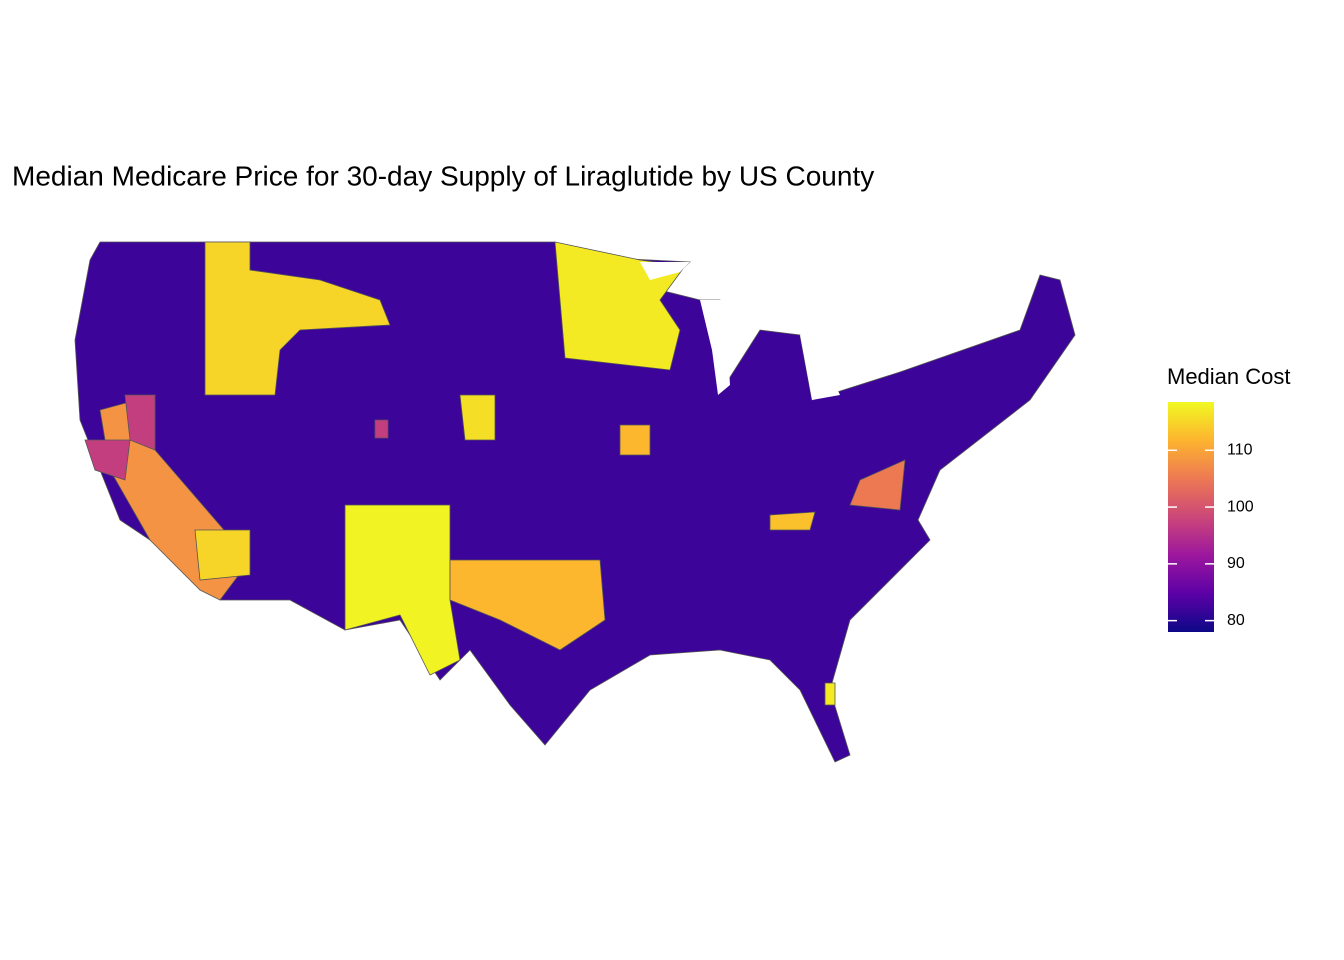 The width and height of the screenshot is (1344, 960). I want to click on legend: Median Cost 80 90 100 110, so click(1229, 498).